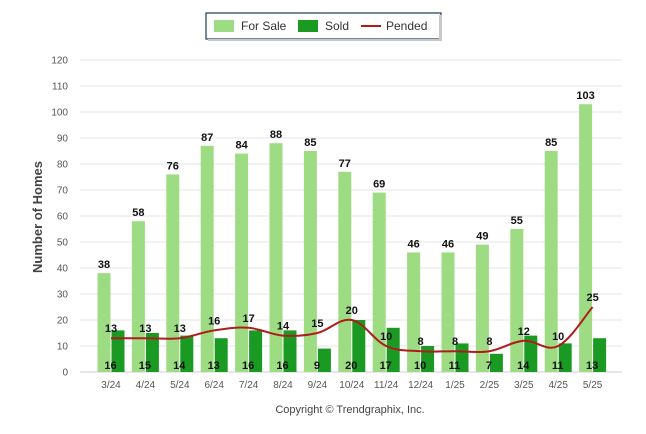 Image resolution: width=646 pixels, height=434 pixels. I want to click on label-sold: 15, so click(145, 366).